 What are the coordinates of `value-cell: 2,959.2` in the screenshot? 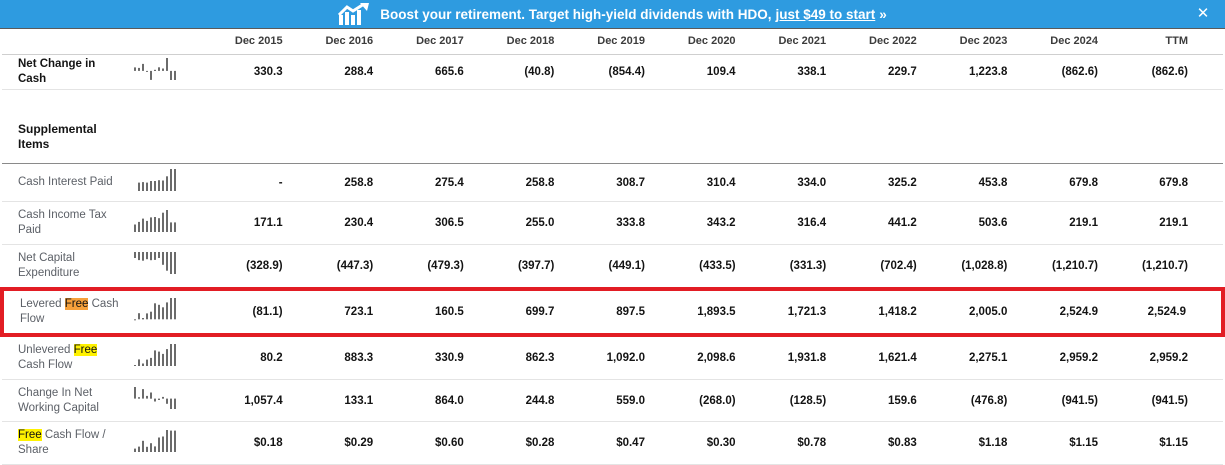 It's located at (1160, 357).